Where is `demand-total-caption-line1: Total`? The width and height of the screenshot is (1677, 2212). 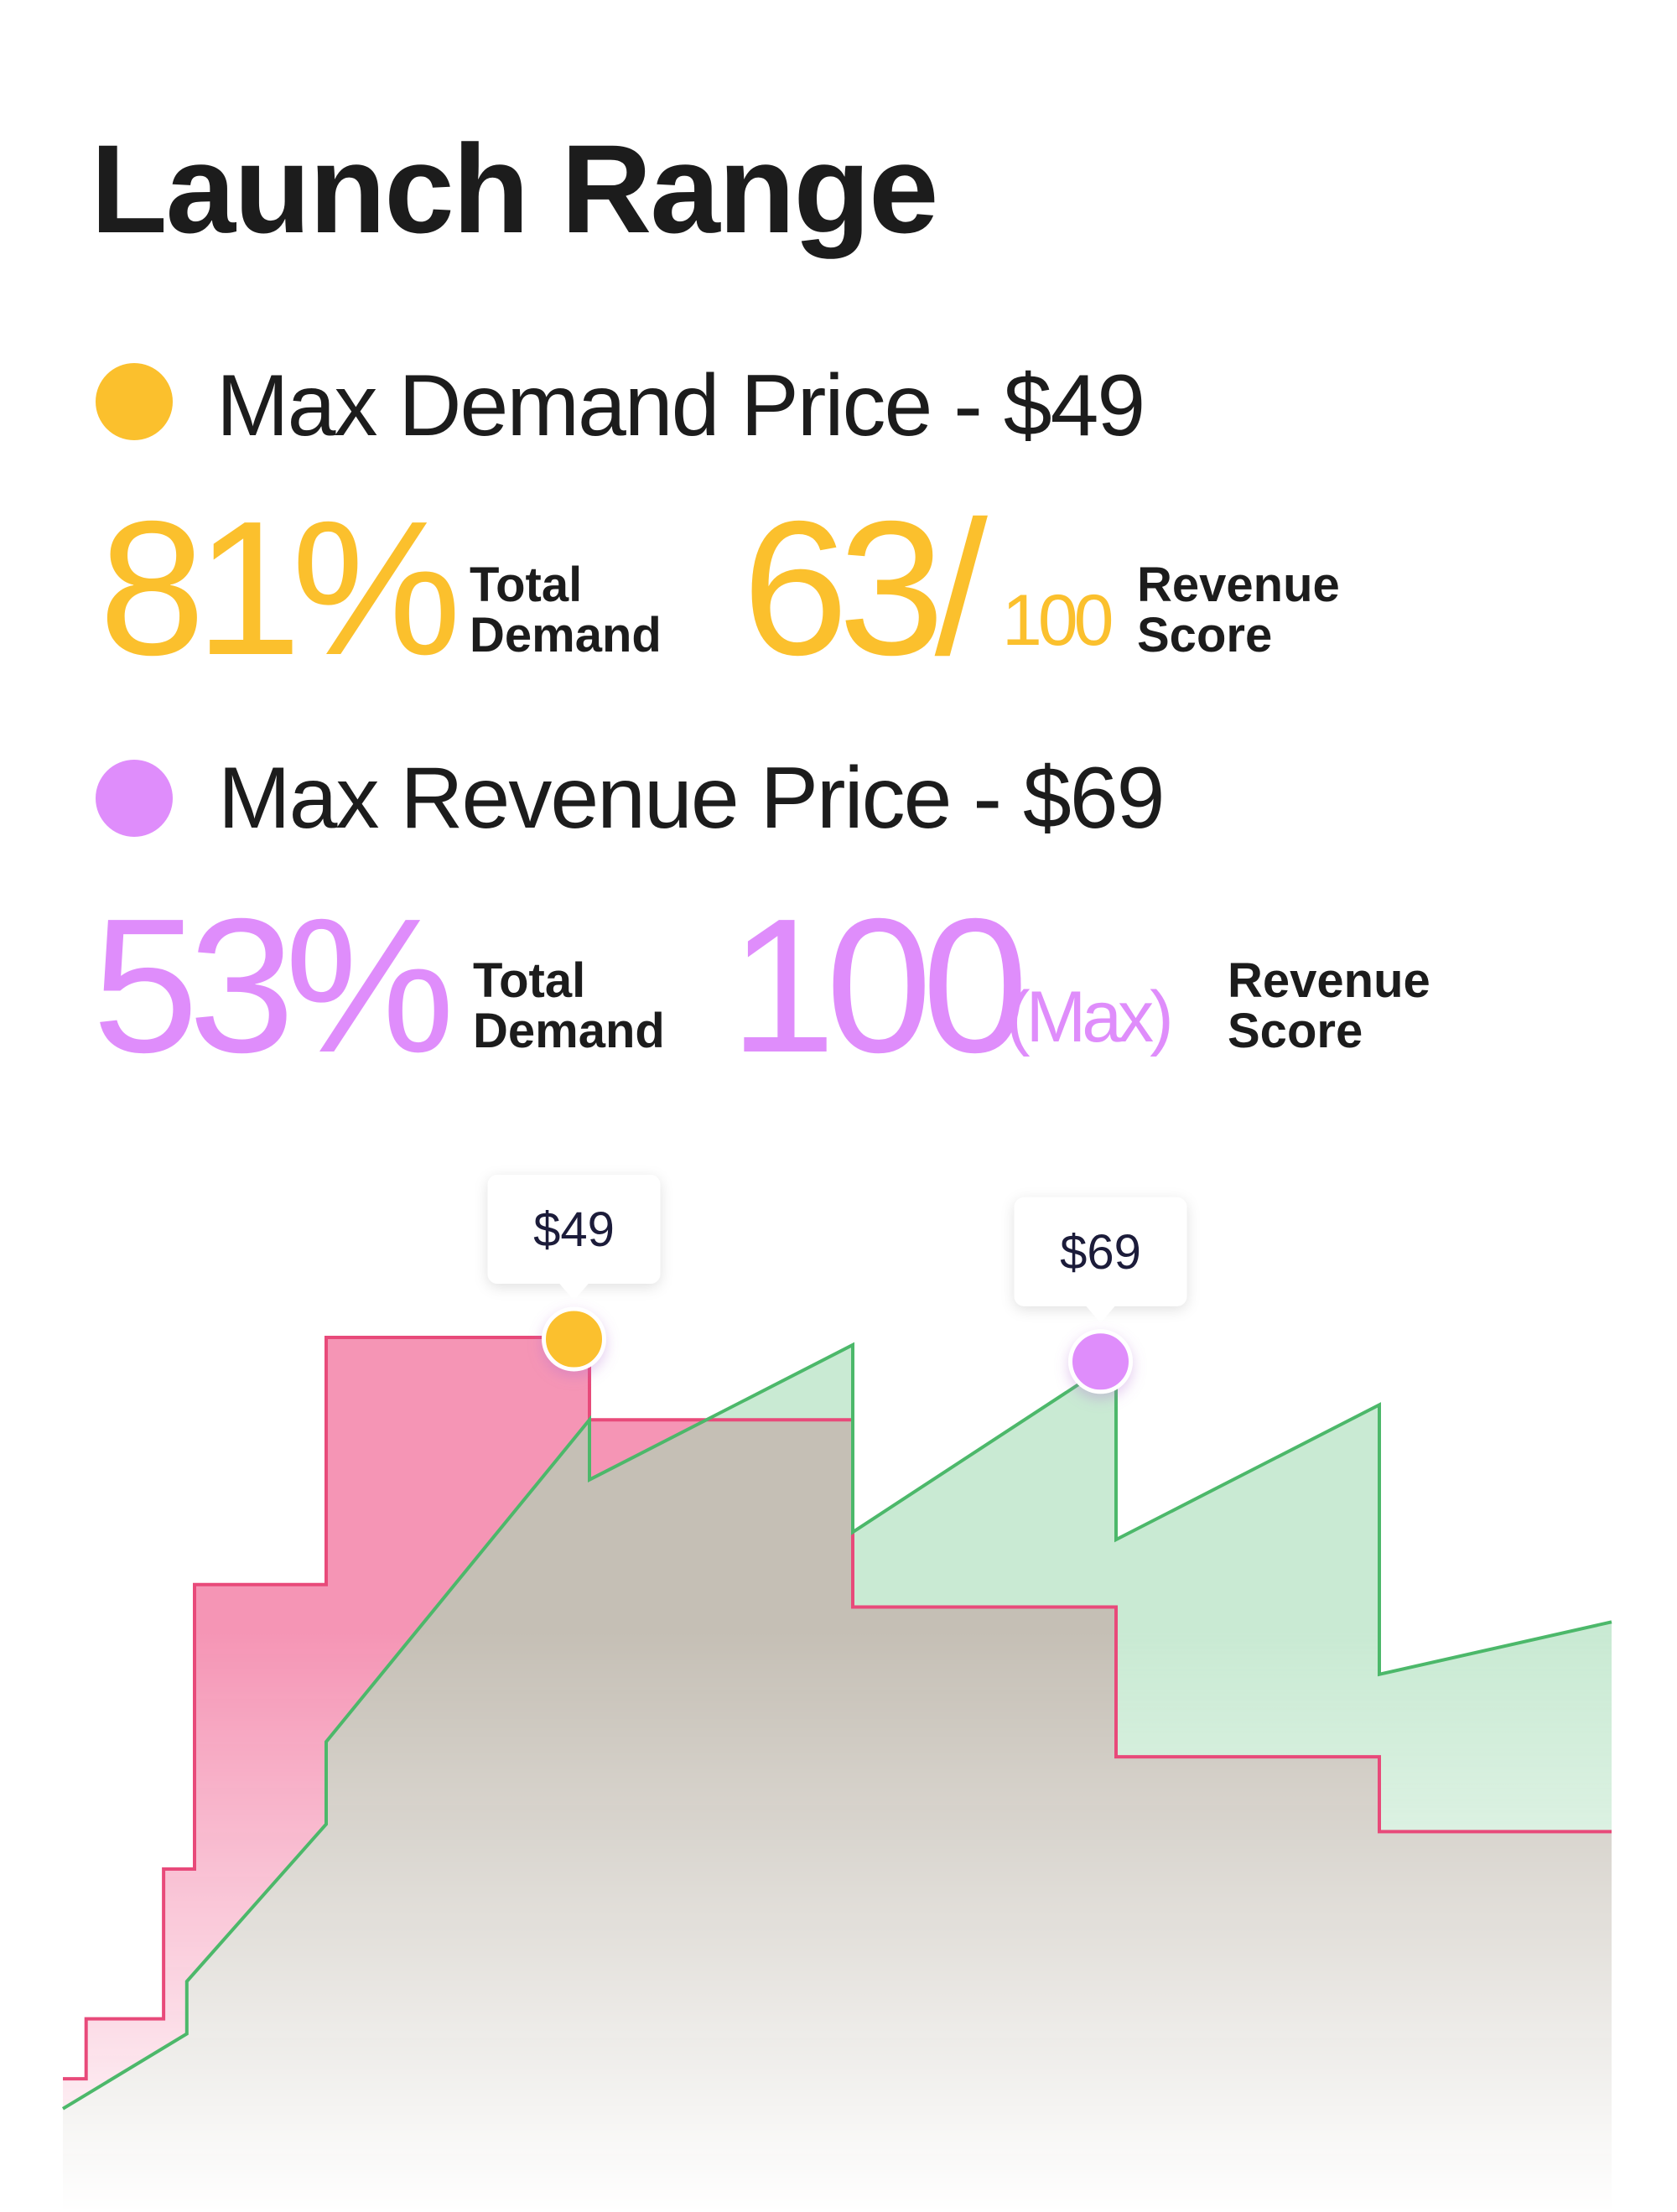
demand-total-caption-line1: Total is located at coordinates (526, 585).